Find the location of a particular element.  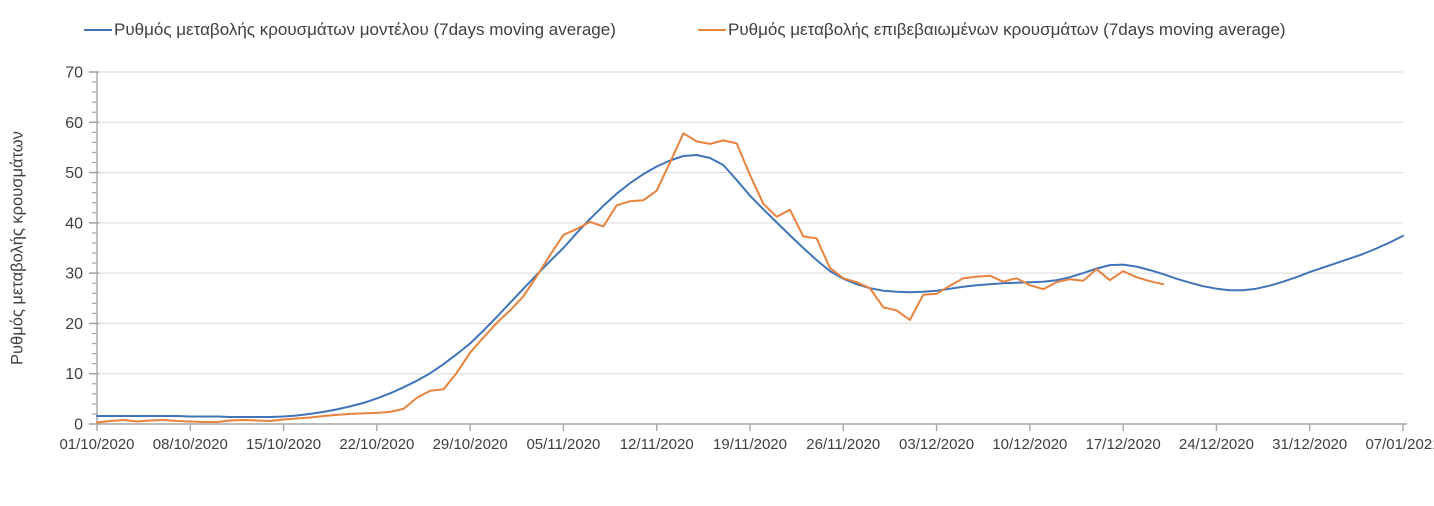

y-tick-label-10: 10 is located at coordinates (74, 374).